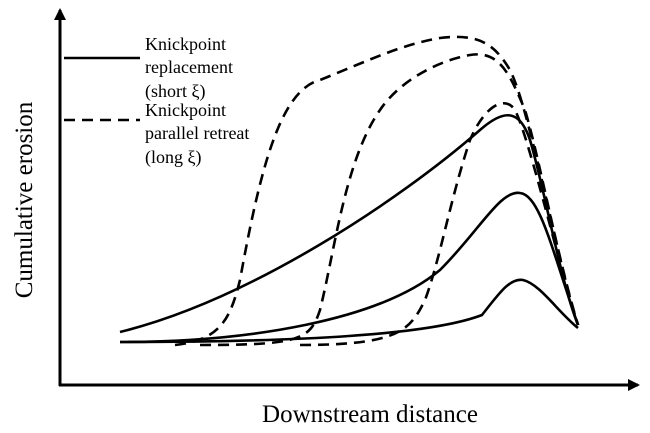  Describe the element at coordinates (24, 199) in the screenshot. I see `y-axis-label: Cumulative erosion` at that location.